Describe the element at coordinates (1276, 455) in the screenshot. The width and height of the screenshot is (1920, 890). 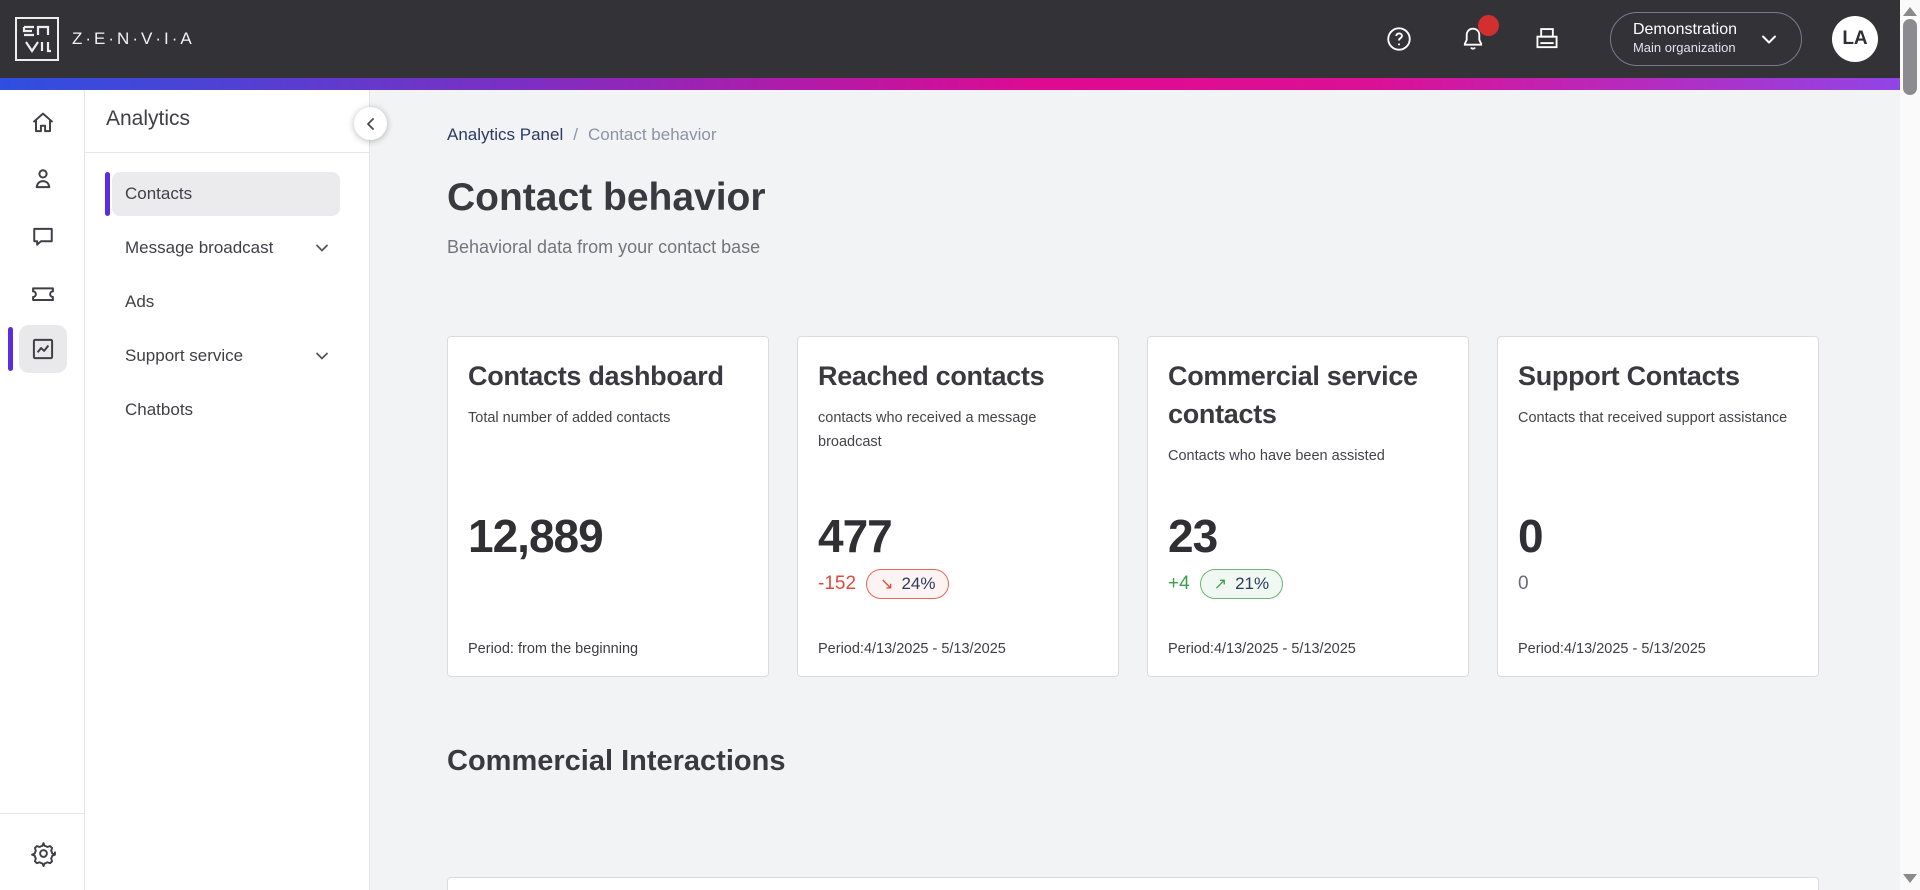
I see `card-description: Contacts who have been assisted` at that location.